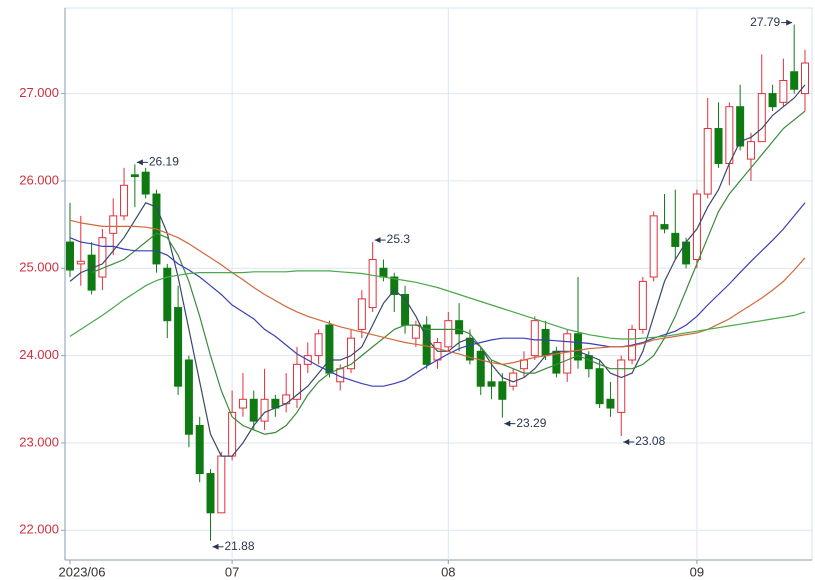 The height and width of the screenshot is (580, 815). Describe the element at coordinates (448, 571) in the screenshot. I see `x-tick-label: 08` at that location.